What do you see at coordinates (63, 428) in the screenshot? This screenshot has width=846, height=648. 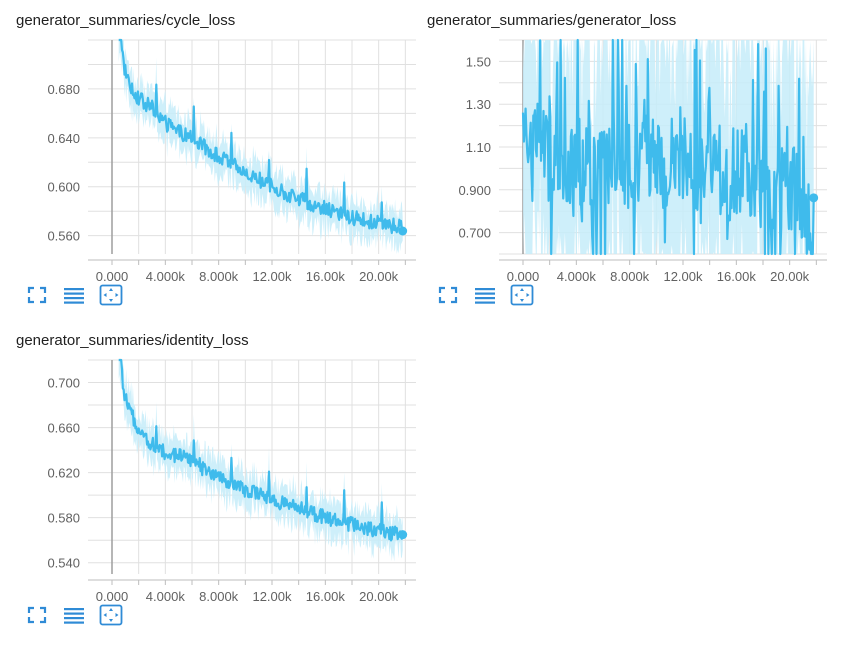 I see `y-tick-label: 0.660` at bounding box center [63, 428].